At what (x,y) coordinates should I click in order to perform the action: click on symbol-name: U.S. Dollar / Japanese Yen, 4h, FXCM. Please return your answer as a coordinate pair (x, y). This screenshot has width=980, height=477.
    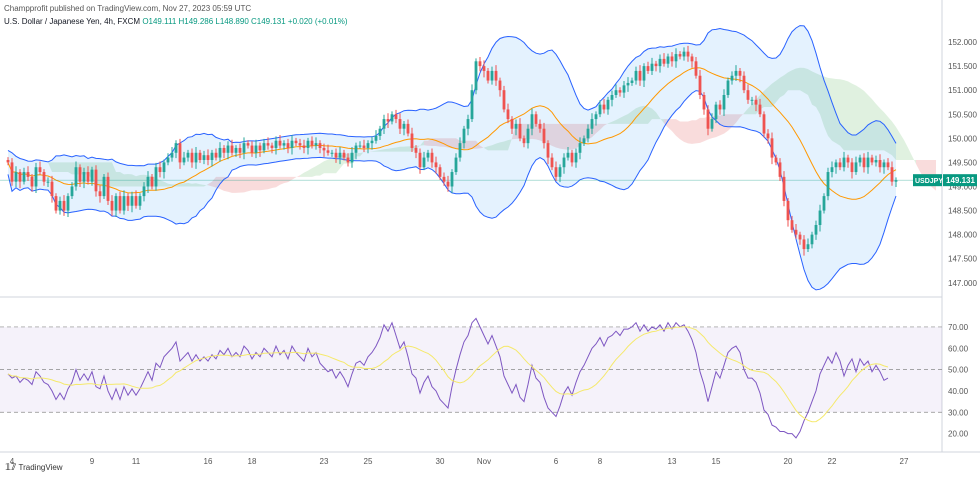
    Looking at the image, I should click on (72, 21).